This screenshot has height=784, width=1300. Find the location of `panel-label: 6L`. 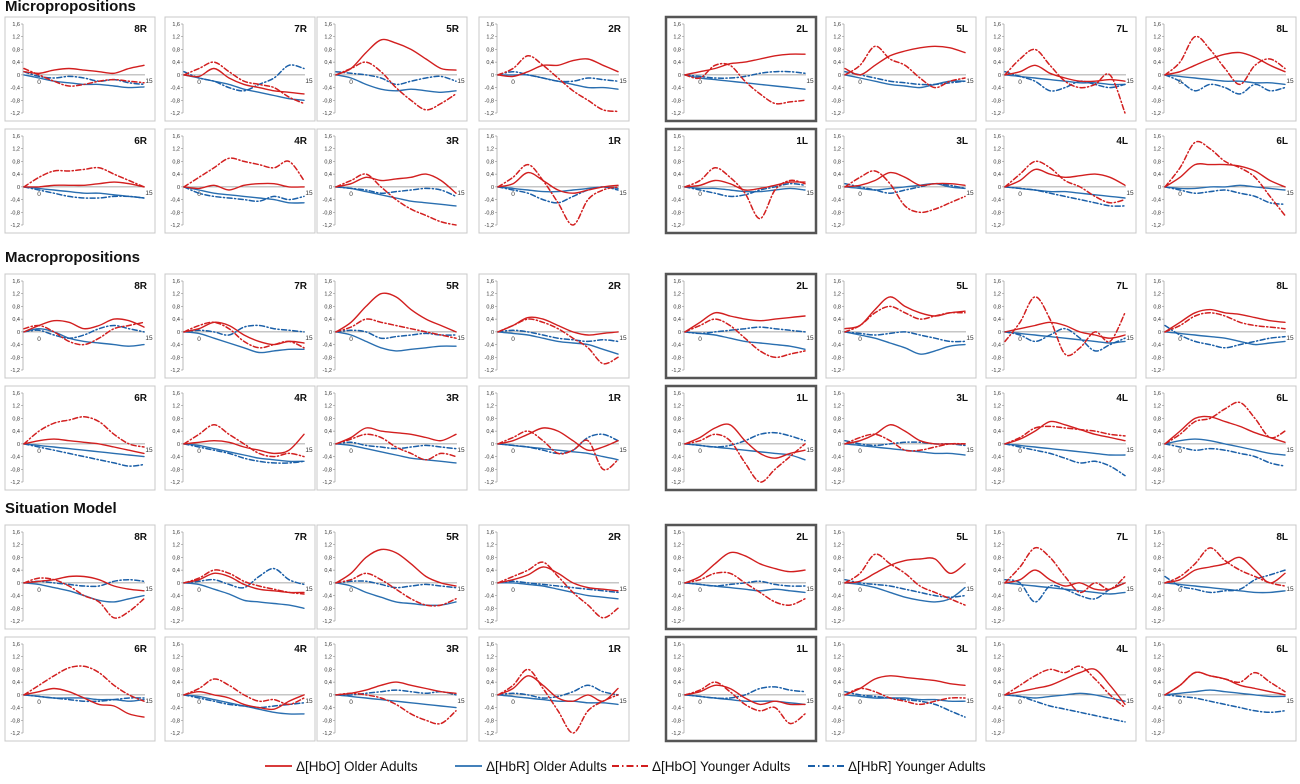

panel-label: 6L is located at coordinates (1282, 141).